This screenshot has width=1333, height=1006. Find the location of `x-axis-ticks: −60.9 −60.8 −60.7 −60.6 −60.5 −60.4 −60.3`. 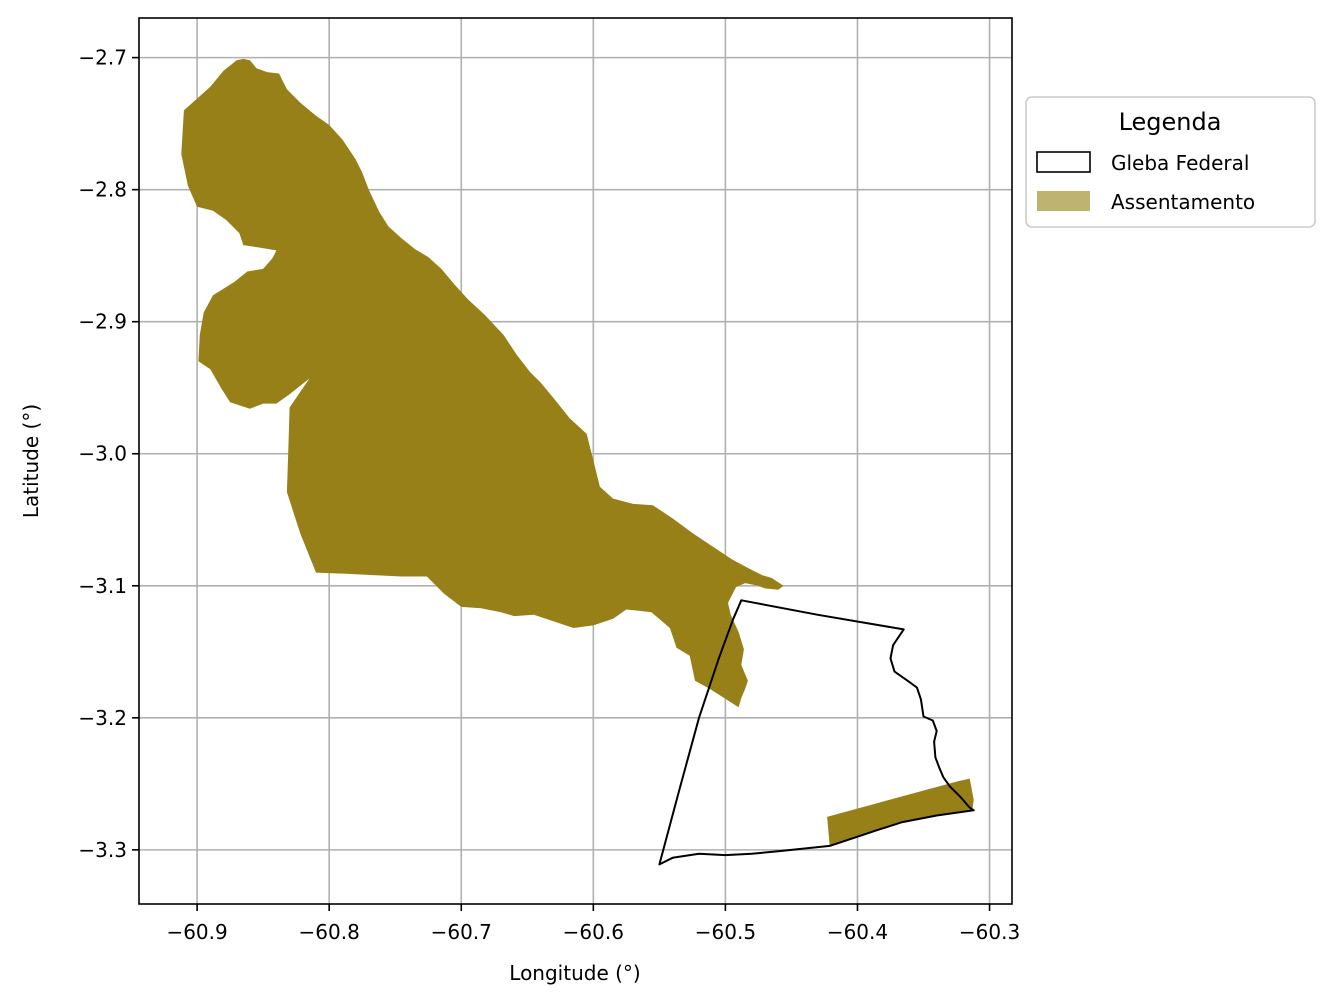

x-axis-ticks: −60.9 −60.8 −60.7 −60.6 −60.5 −60.4 −60.3 is located at coordinates (593, 924).